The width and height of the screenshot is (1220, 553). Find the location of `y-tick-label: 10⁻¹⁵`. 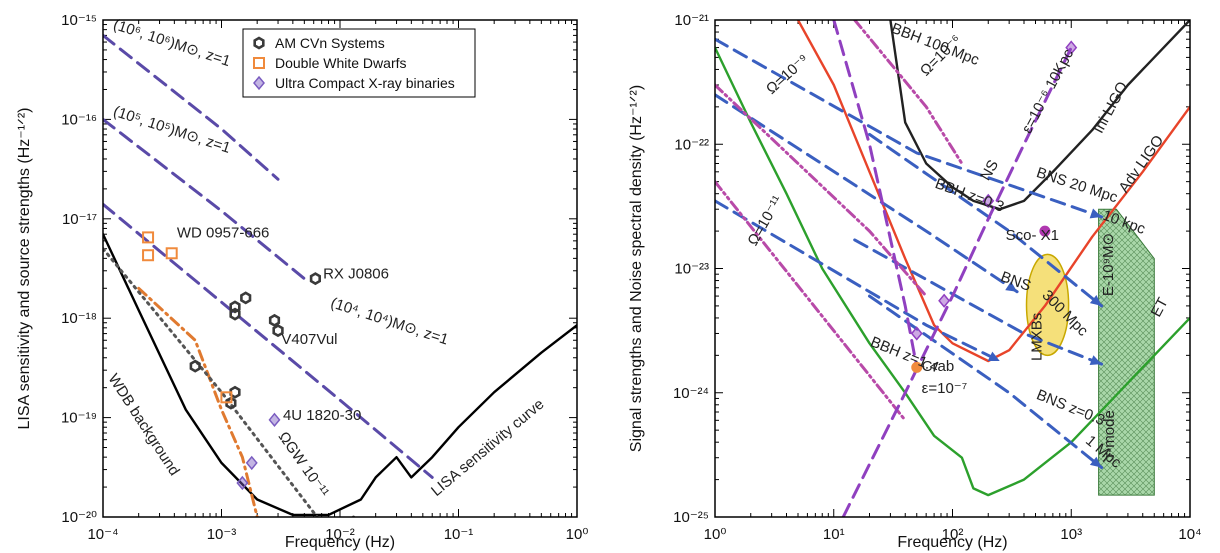

y-tick-label: 10⁻¹⁵ is located at coordinates (79, 20).